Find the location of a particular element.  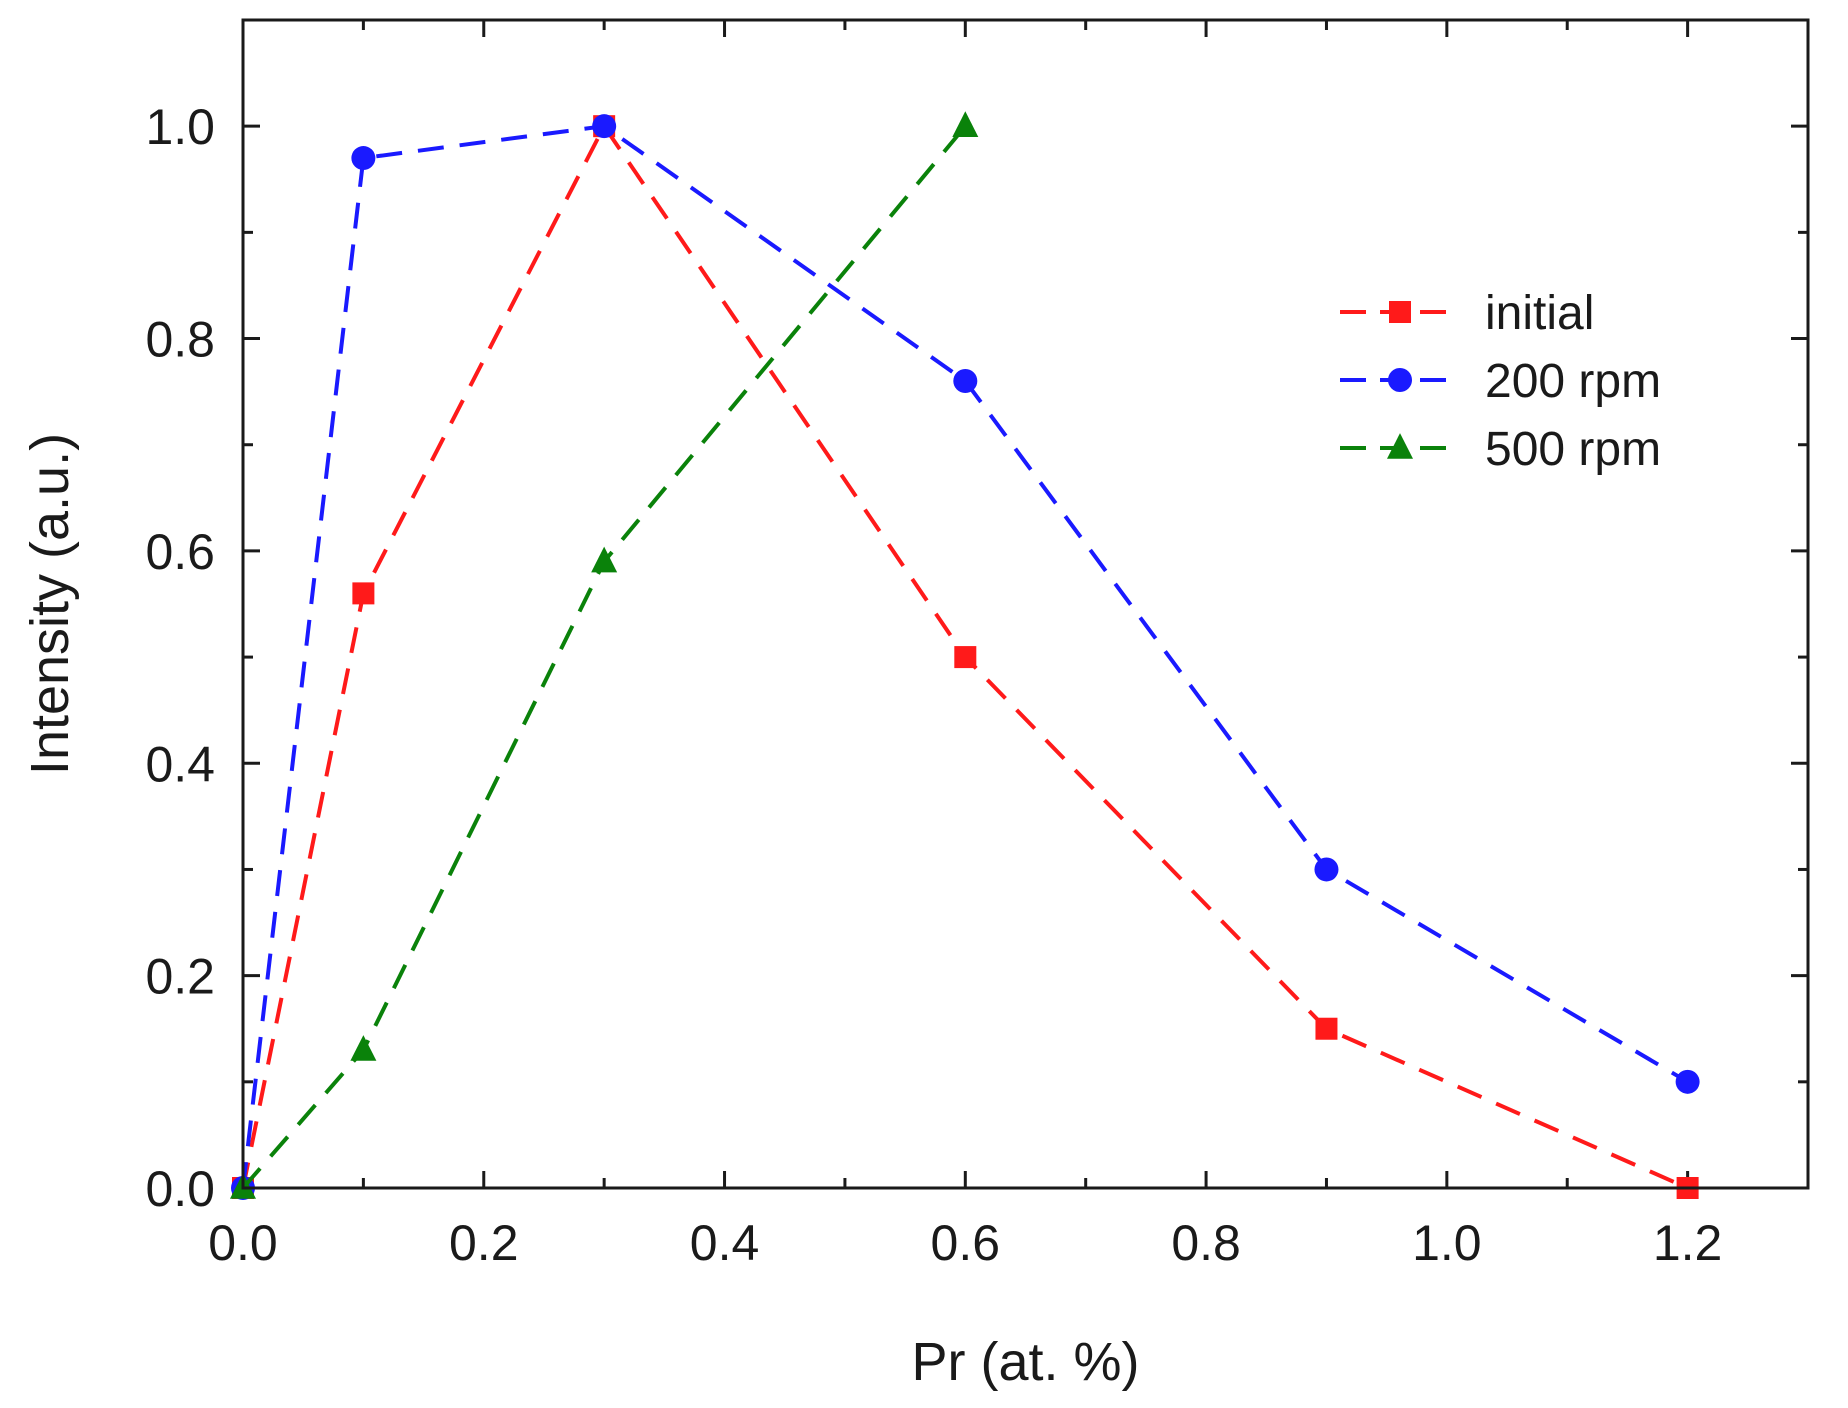

y-tick-label: 0.0 is located at coordinates (180, 1189).